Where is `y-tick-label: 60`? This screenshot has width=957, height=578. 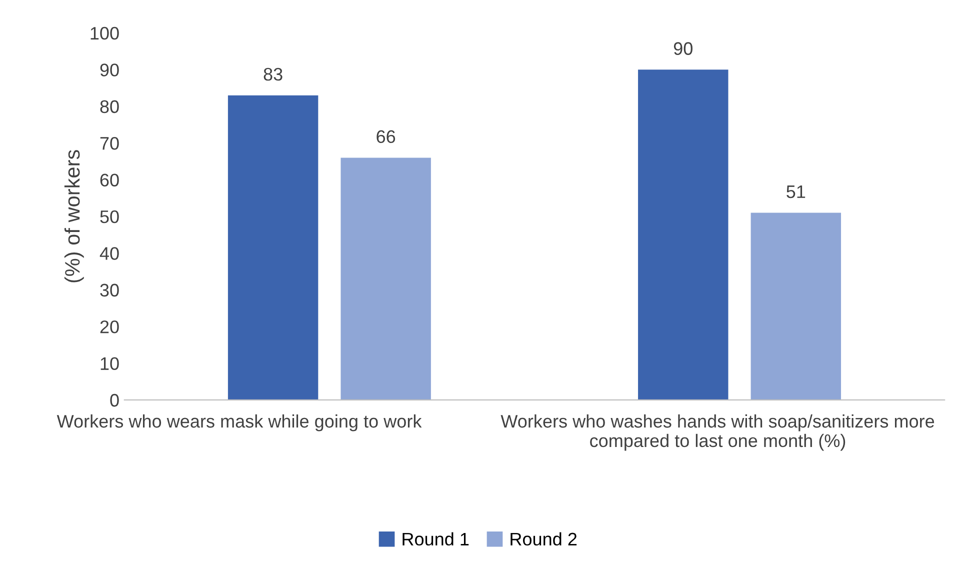
y-tick-label: 60 is located at coordinates (109, 180).